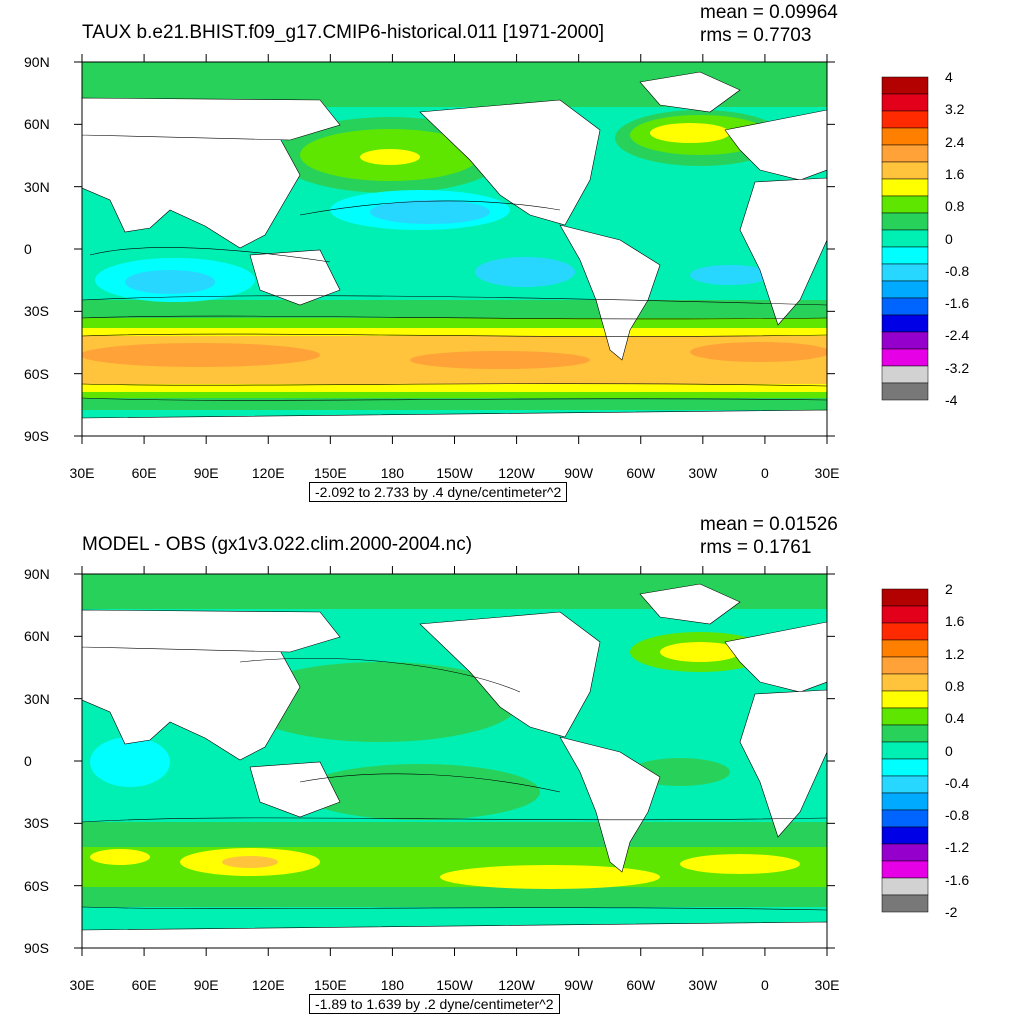 The width and height of the screenshot is (1024, 1024). Describe the element at coordinates (703, 985) in the screenshot. I see `lon-label: 30W` at that location.